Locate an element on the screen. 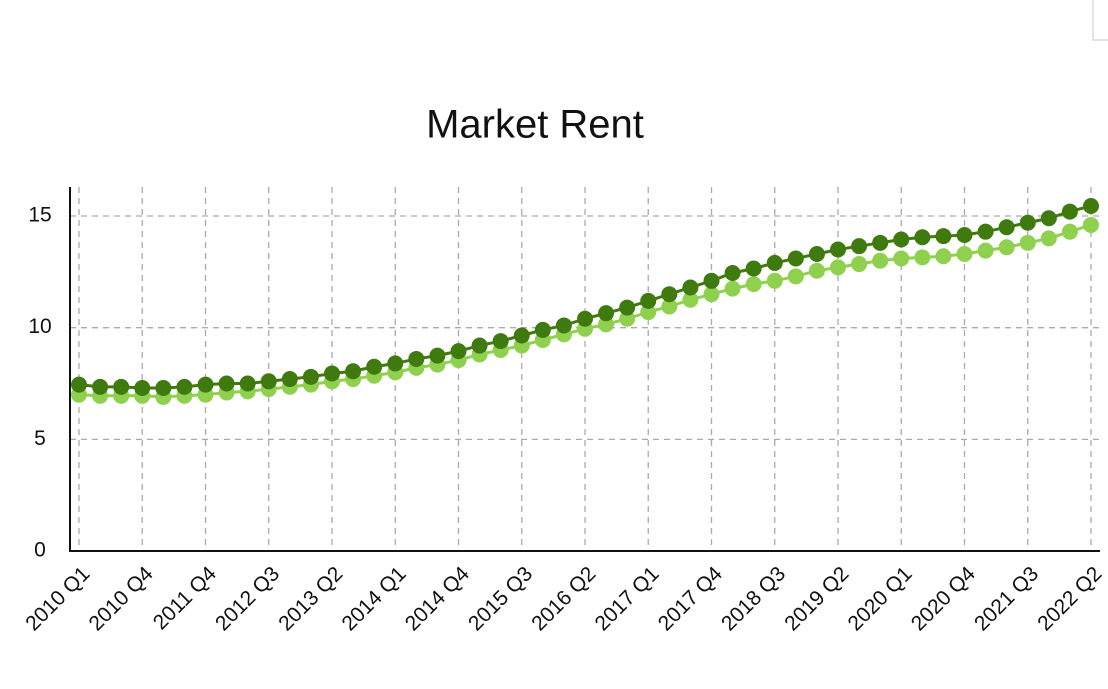  x-tick-label: 2016 Q2 is located at coordinates (563, 598).